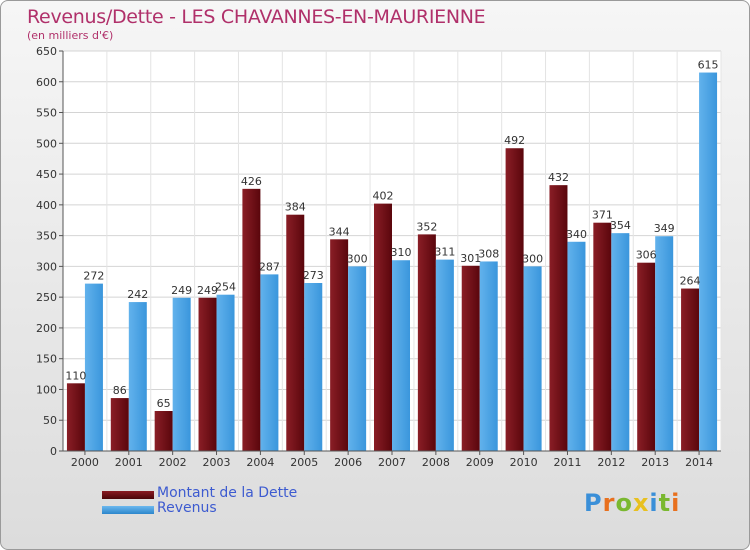 This screenshot has height=550, width=750. What do you see at coordinates (46, 266) in the screenshot?
I see `y-tick-label: 300` at bounding box center [46, 266].